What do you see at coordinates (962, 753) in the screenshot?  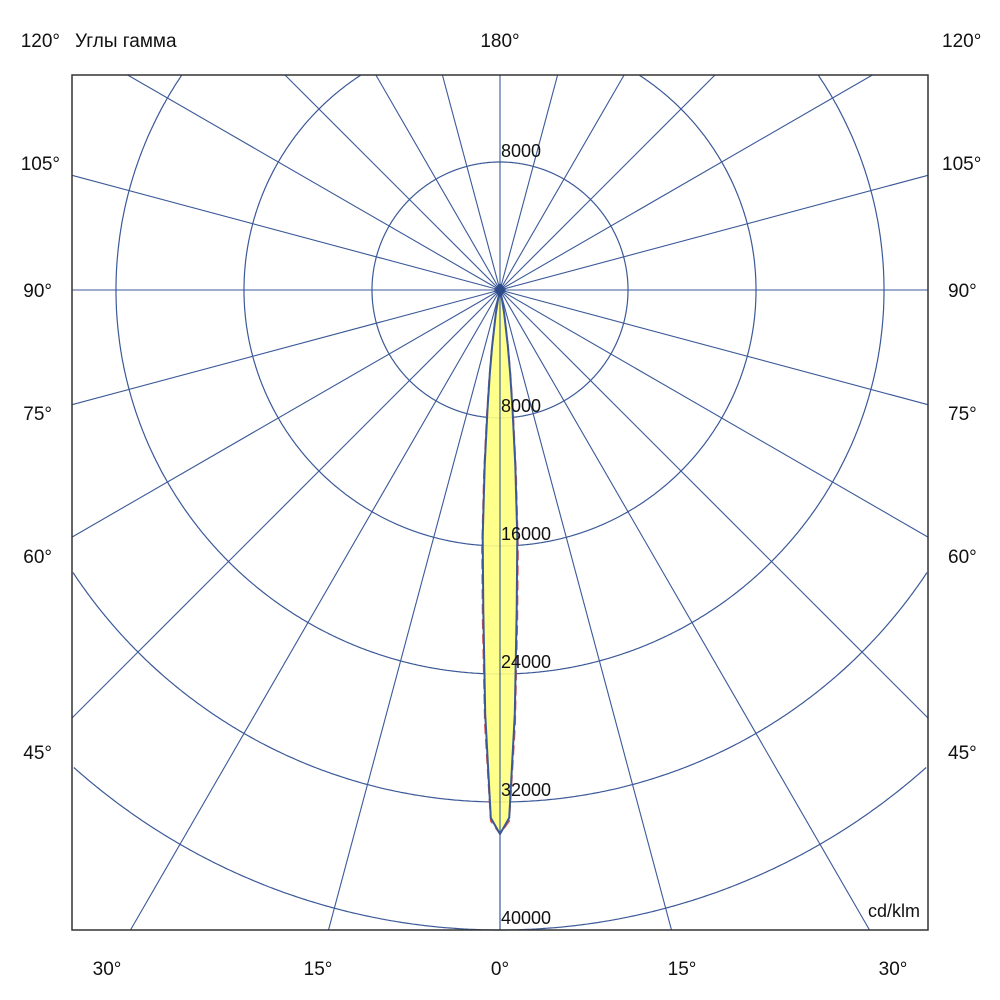 I see `right-angle-label: 45°` at bounding box center [962, 753].